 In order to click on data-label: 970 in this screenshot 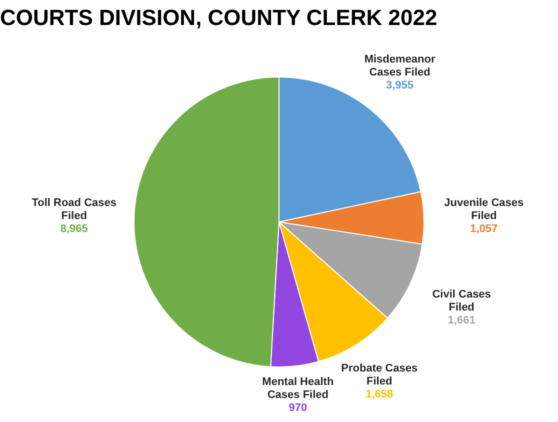, I will do `click(298, 408)`.